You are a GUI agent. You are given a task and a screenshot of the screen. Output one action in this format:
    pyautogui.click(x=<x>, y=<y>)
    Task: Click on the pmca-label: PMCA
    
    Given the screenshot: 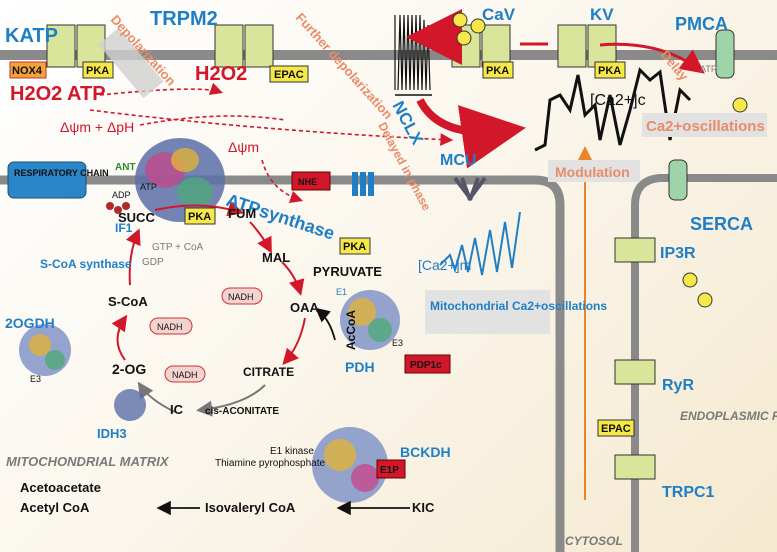 What is the action you would take?
    pyautogui.click(x=701, y=24)
    